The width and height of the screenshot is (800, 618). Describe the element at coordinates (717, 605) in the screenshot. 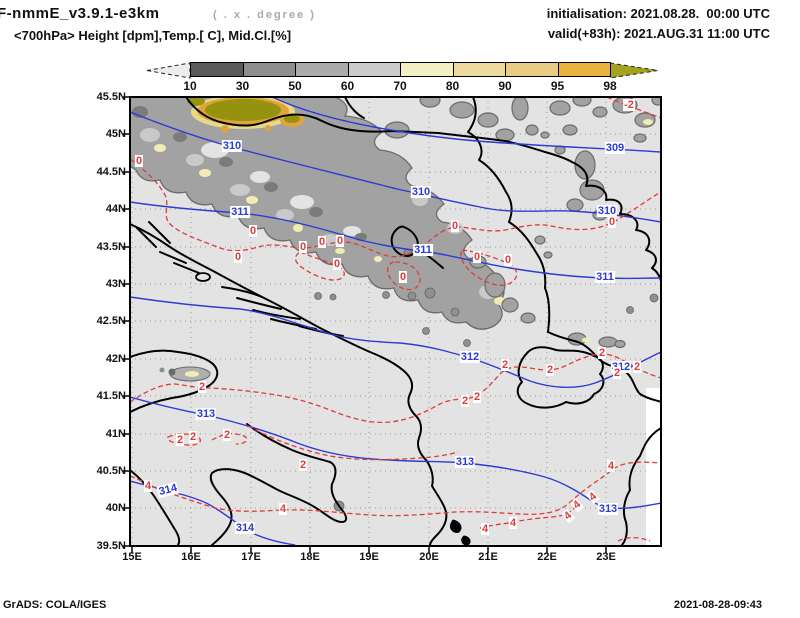

I see `created-stamp: 2021-08-28-09:43` at that location.